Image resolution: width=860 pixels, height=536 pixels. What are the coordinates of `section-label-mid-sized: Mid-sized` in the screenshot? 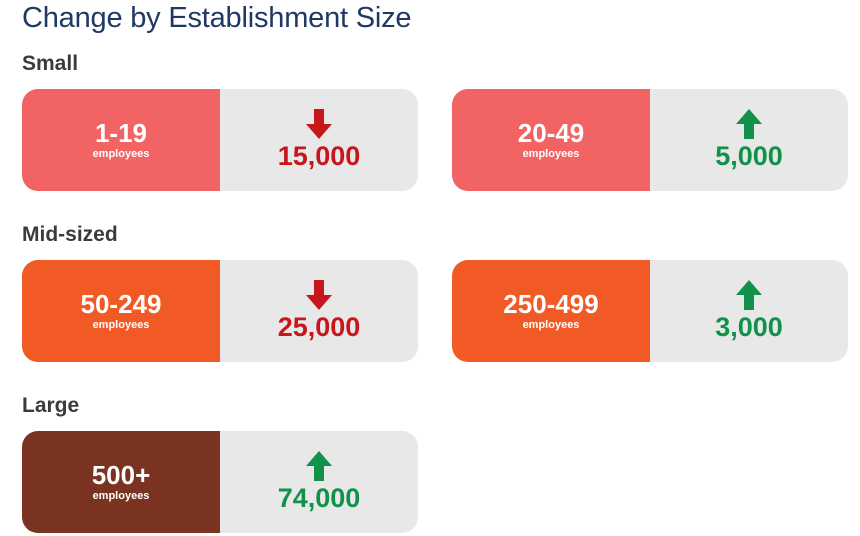 It's located at (70, 234).